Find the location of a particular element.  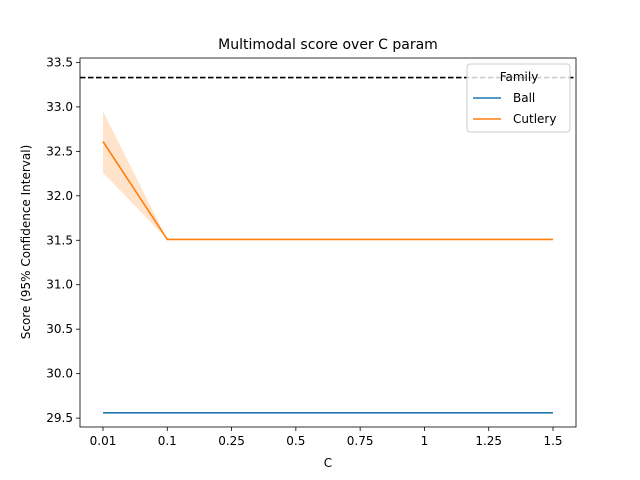

legend-title: Family is located at coordinates (519, 77).